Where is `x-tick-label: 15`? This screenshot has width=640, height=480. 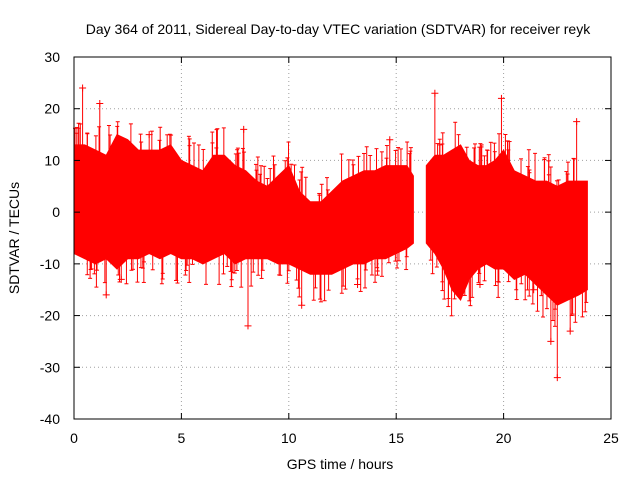 x-tick-label: 15 is located at coordinates (396, 438).